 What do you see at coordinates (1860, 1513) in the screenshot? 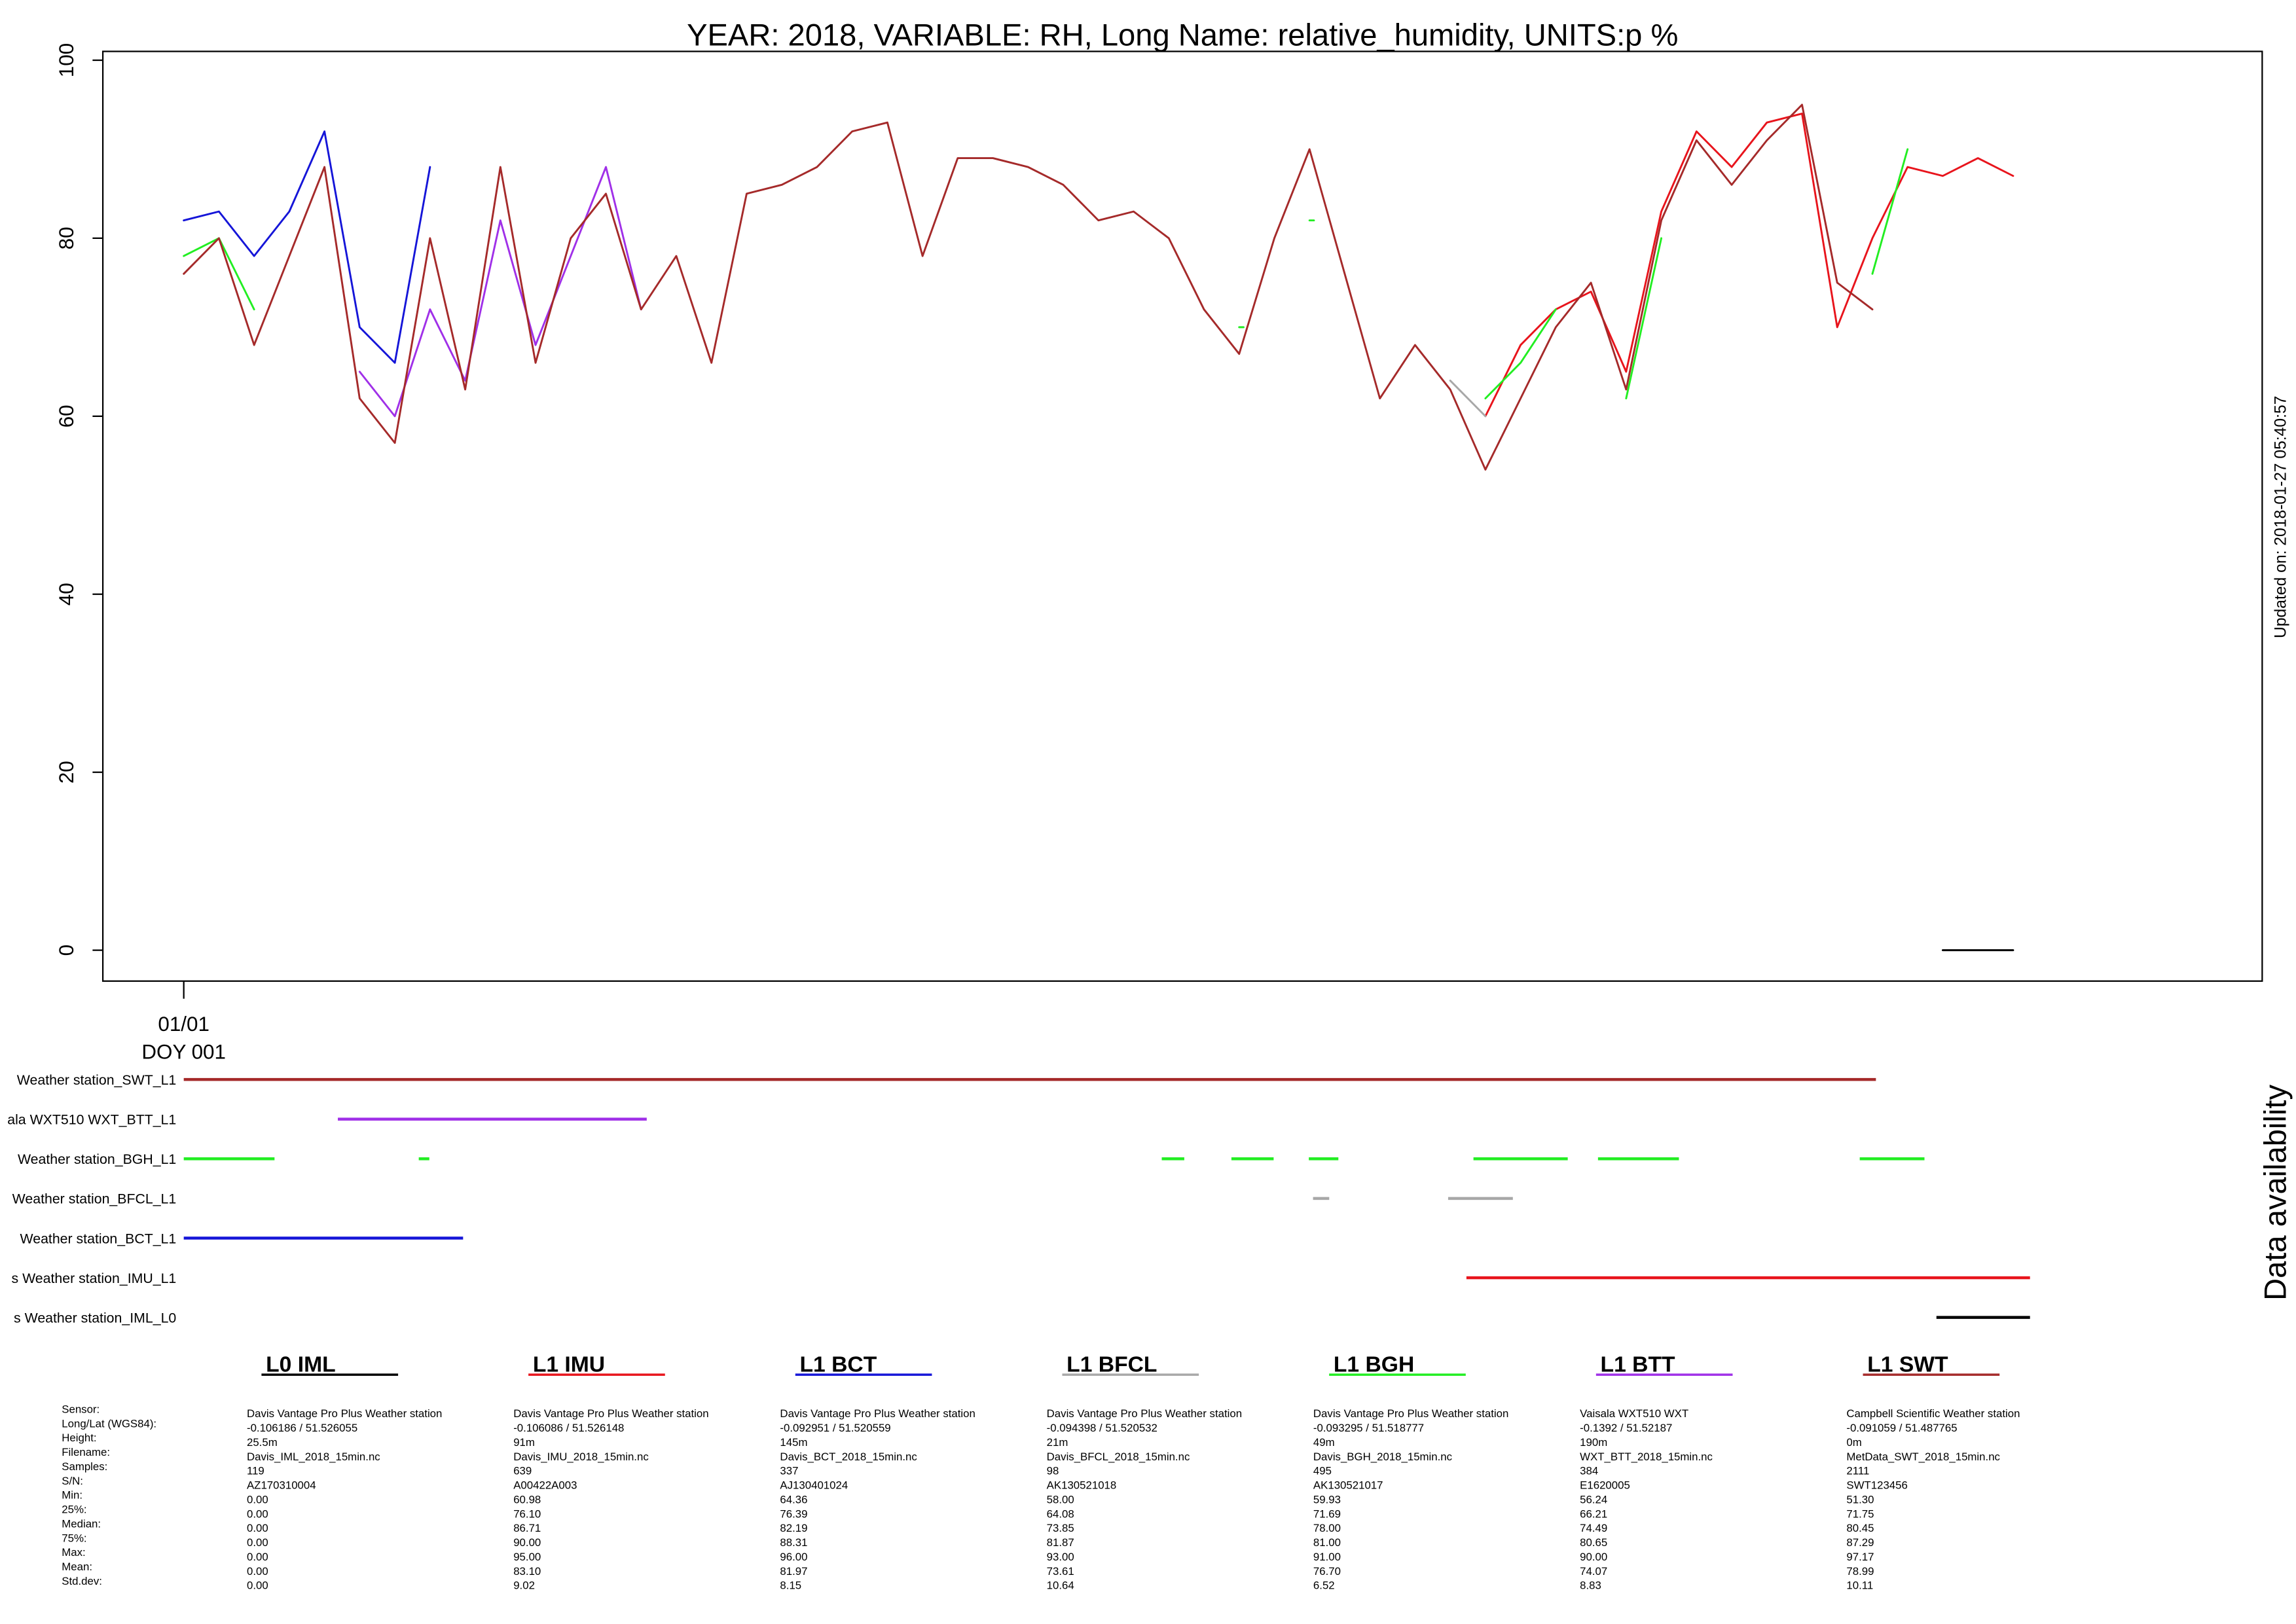
I see `table-cell: 71.75` at bounding box center [1860, 1513].